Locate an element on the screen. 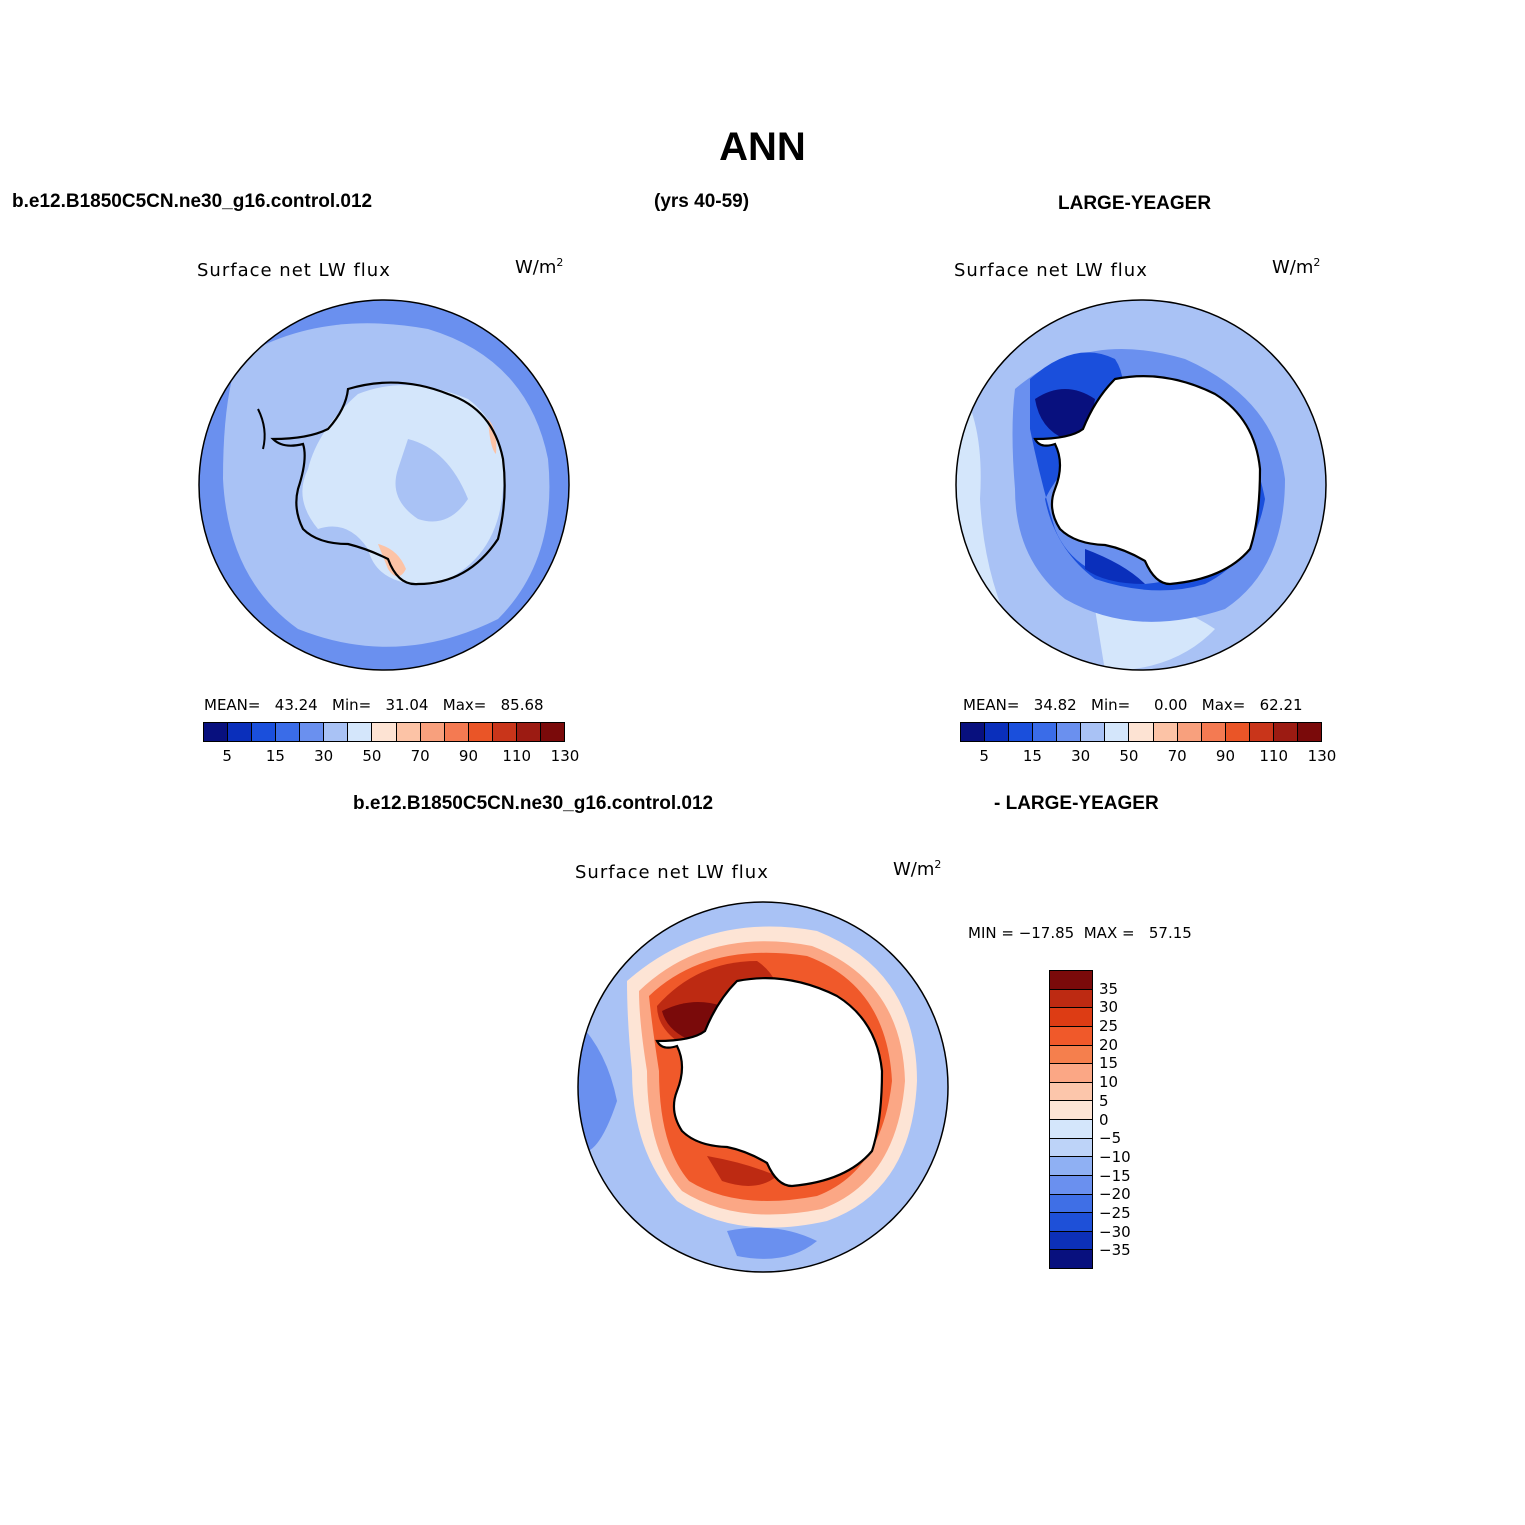  stats-text: MEAN= 43.24 Min= 31.04 Max= 85.68 is located at coordinates (374, 705).